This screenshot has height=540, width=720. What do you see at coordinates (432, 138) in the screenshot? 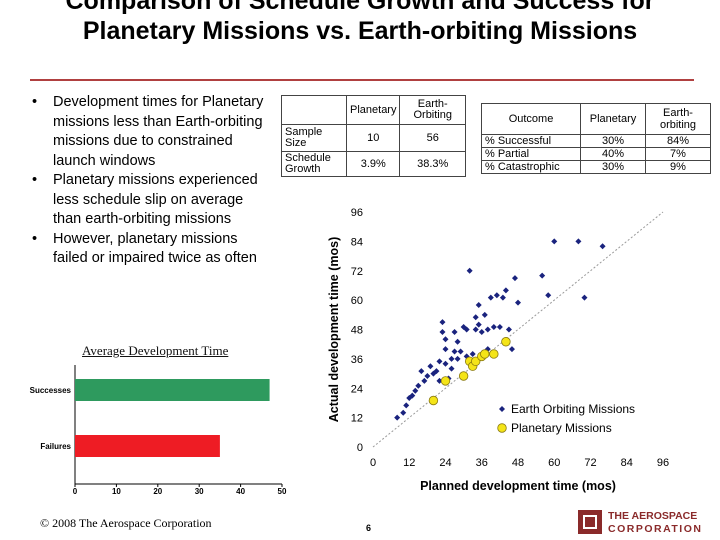
I see `table-cell: 56` at bounding box center [432, 138].